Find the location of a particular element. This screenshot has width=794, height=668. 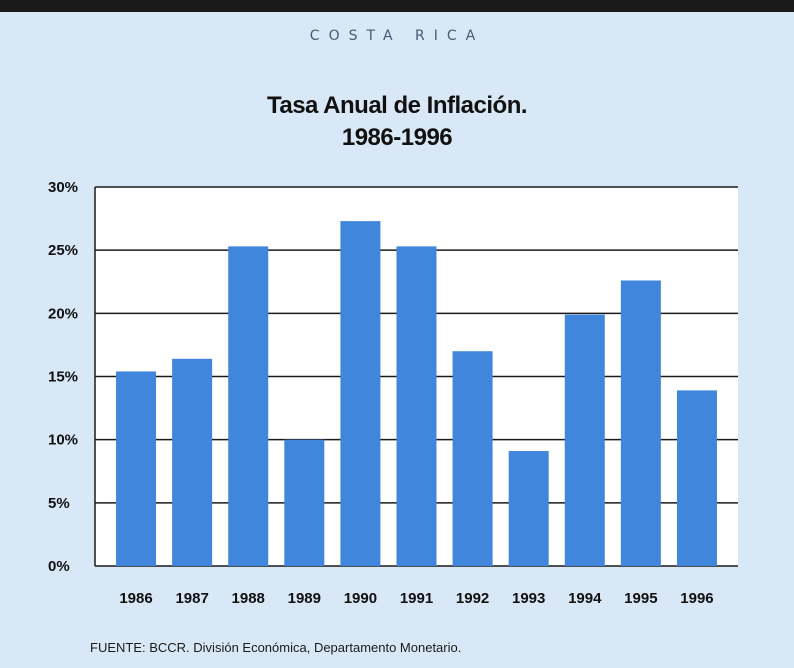

y-tick-label: 10% is located at coordinates (63, 440).